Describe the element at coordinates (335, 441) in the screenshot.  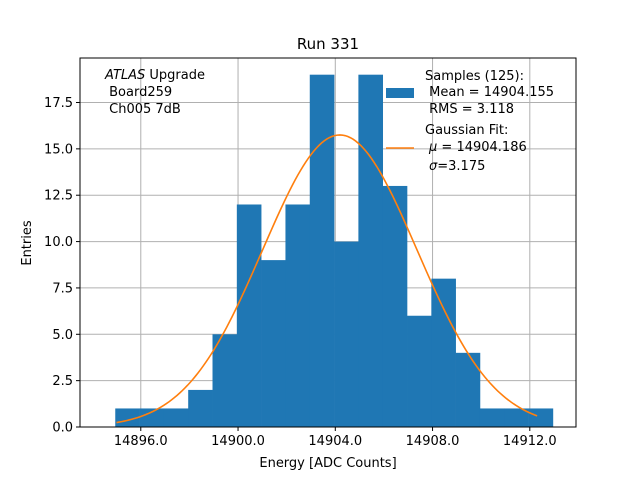
I see `x-tick-label: 14904.0` at that location.